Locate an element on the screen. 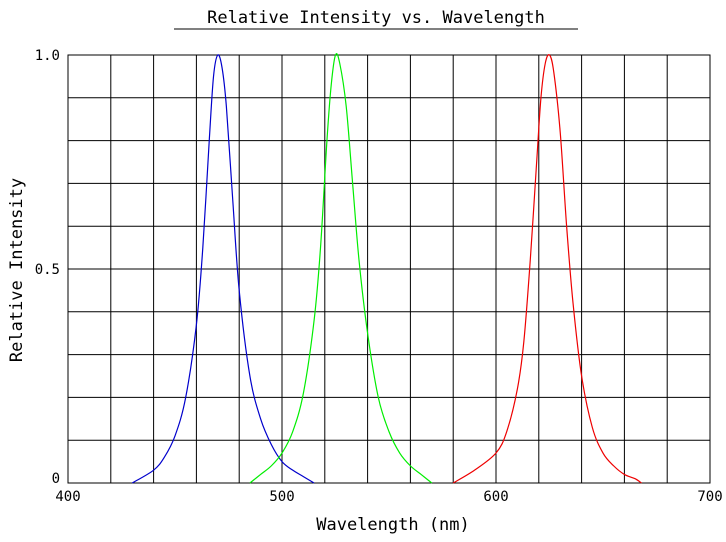  chart-title: Relative Intensity vs. Wavelength is located at coordinates (376, 18).